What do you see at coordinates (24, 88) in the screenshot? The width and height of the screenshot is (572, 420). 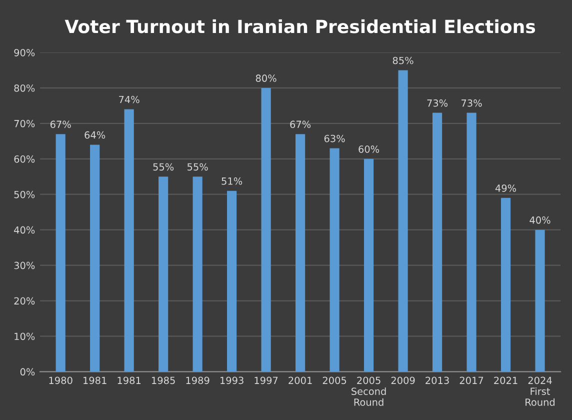 I see `y-tick-label: 80%` at bounding box center [24, 88].